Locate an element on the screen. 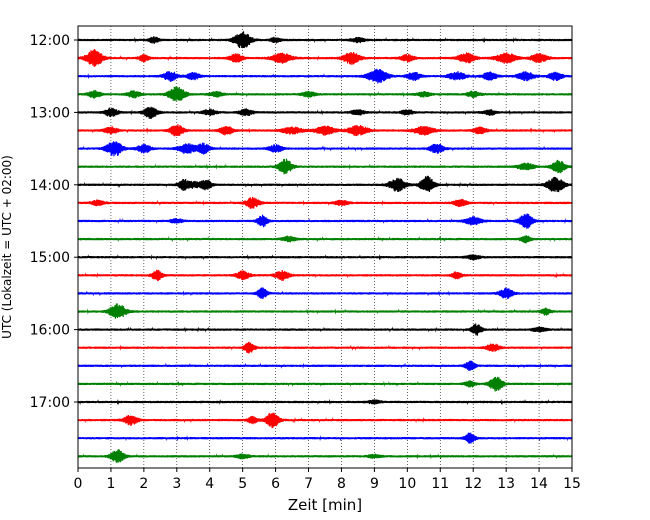  y-axis-ticks: 12:00 13:00 14:00 15:00 16:00 17:00 is located at coordinates (54, 222).